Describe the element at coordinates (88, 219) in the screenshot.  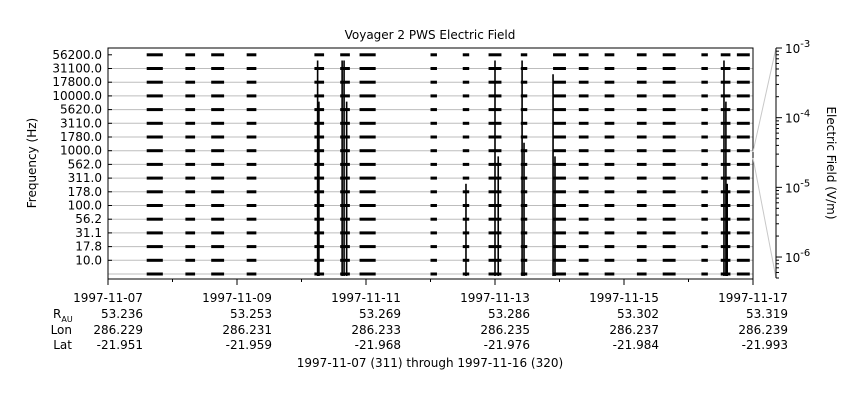
I see `y-tick-label: 56.2` at that location.